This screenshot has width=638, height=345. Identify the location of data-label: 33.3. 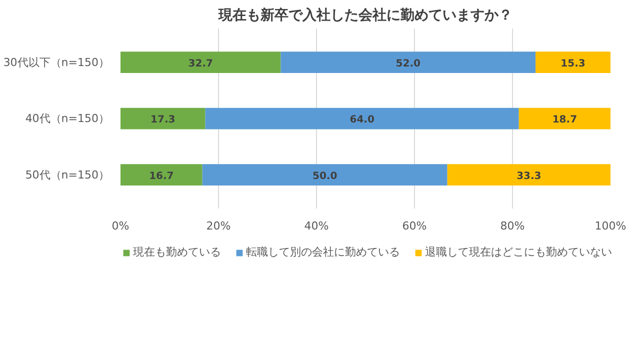
(529, 176).